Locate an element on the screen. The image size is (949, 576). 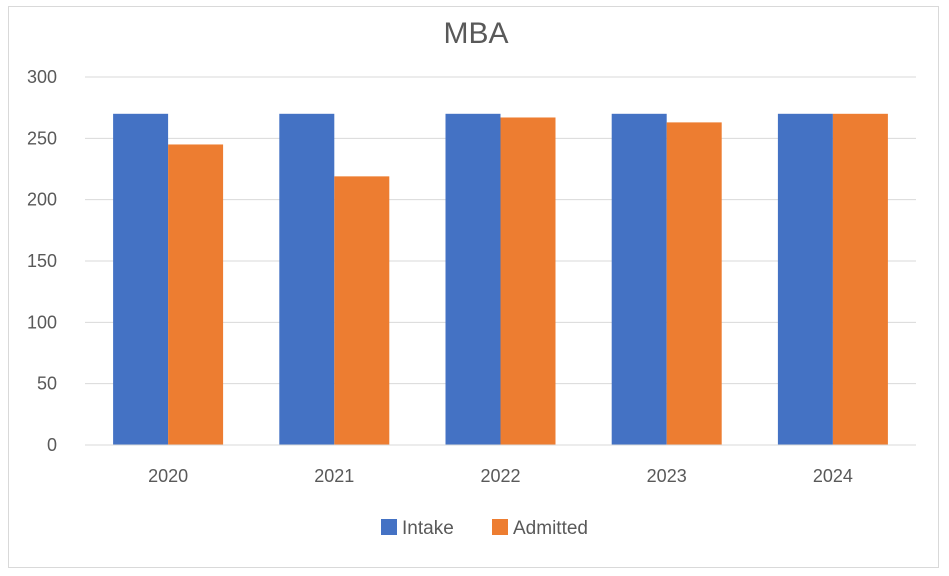
y-tick-label: 200 is located at coordinates (42, 200).